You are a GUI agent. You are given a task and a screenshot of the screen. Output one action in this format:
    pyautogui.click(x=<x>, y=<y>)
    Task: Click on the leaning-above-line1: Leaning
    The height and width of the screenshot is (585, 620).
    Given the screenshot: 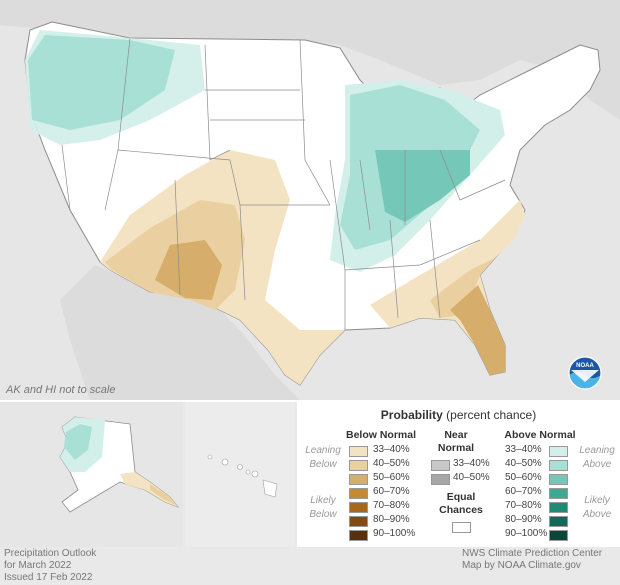 What is the action you would take?
    pyautogui.click(x=597, y=450)
    